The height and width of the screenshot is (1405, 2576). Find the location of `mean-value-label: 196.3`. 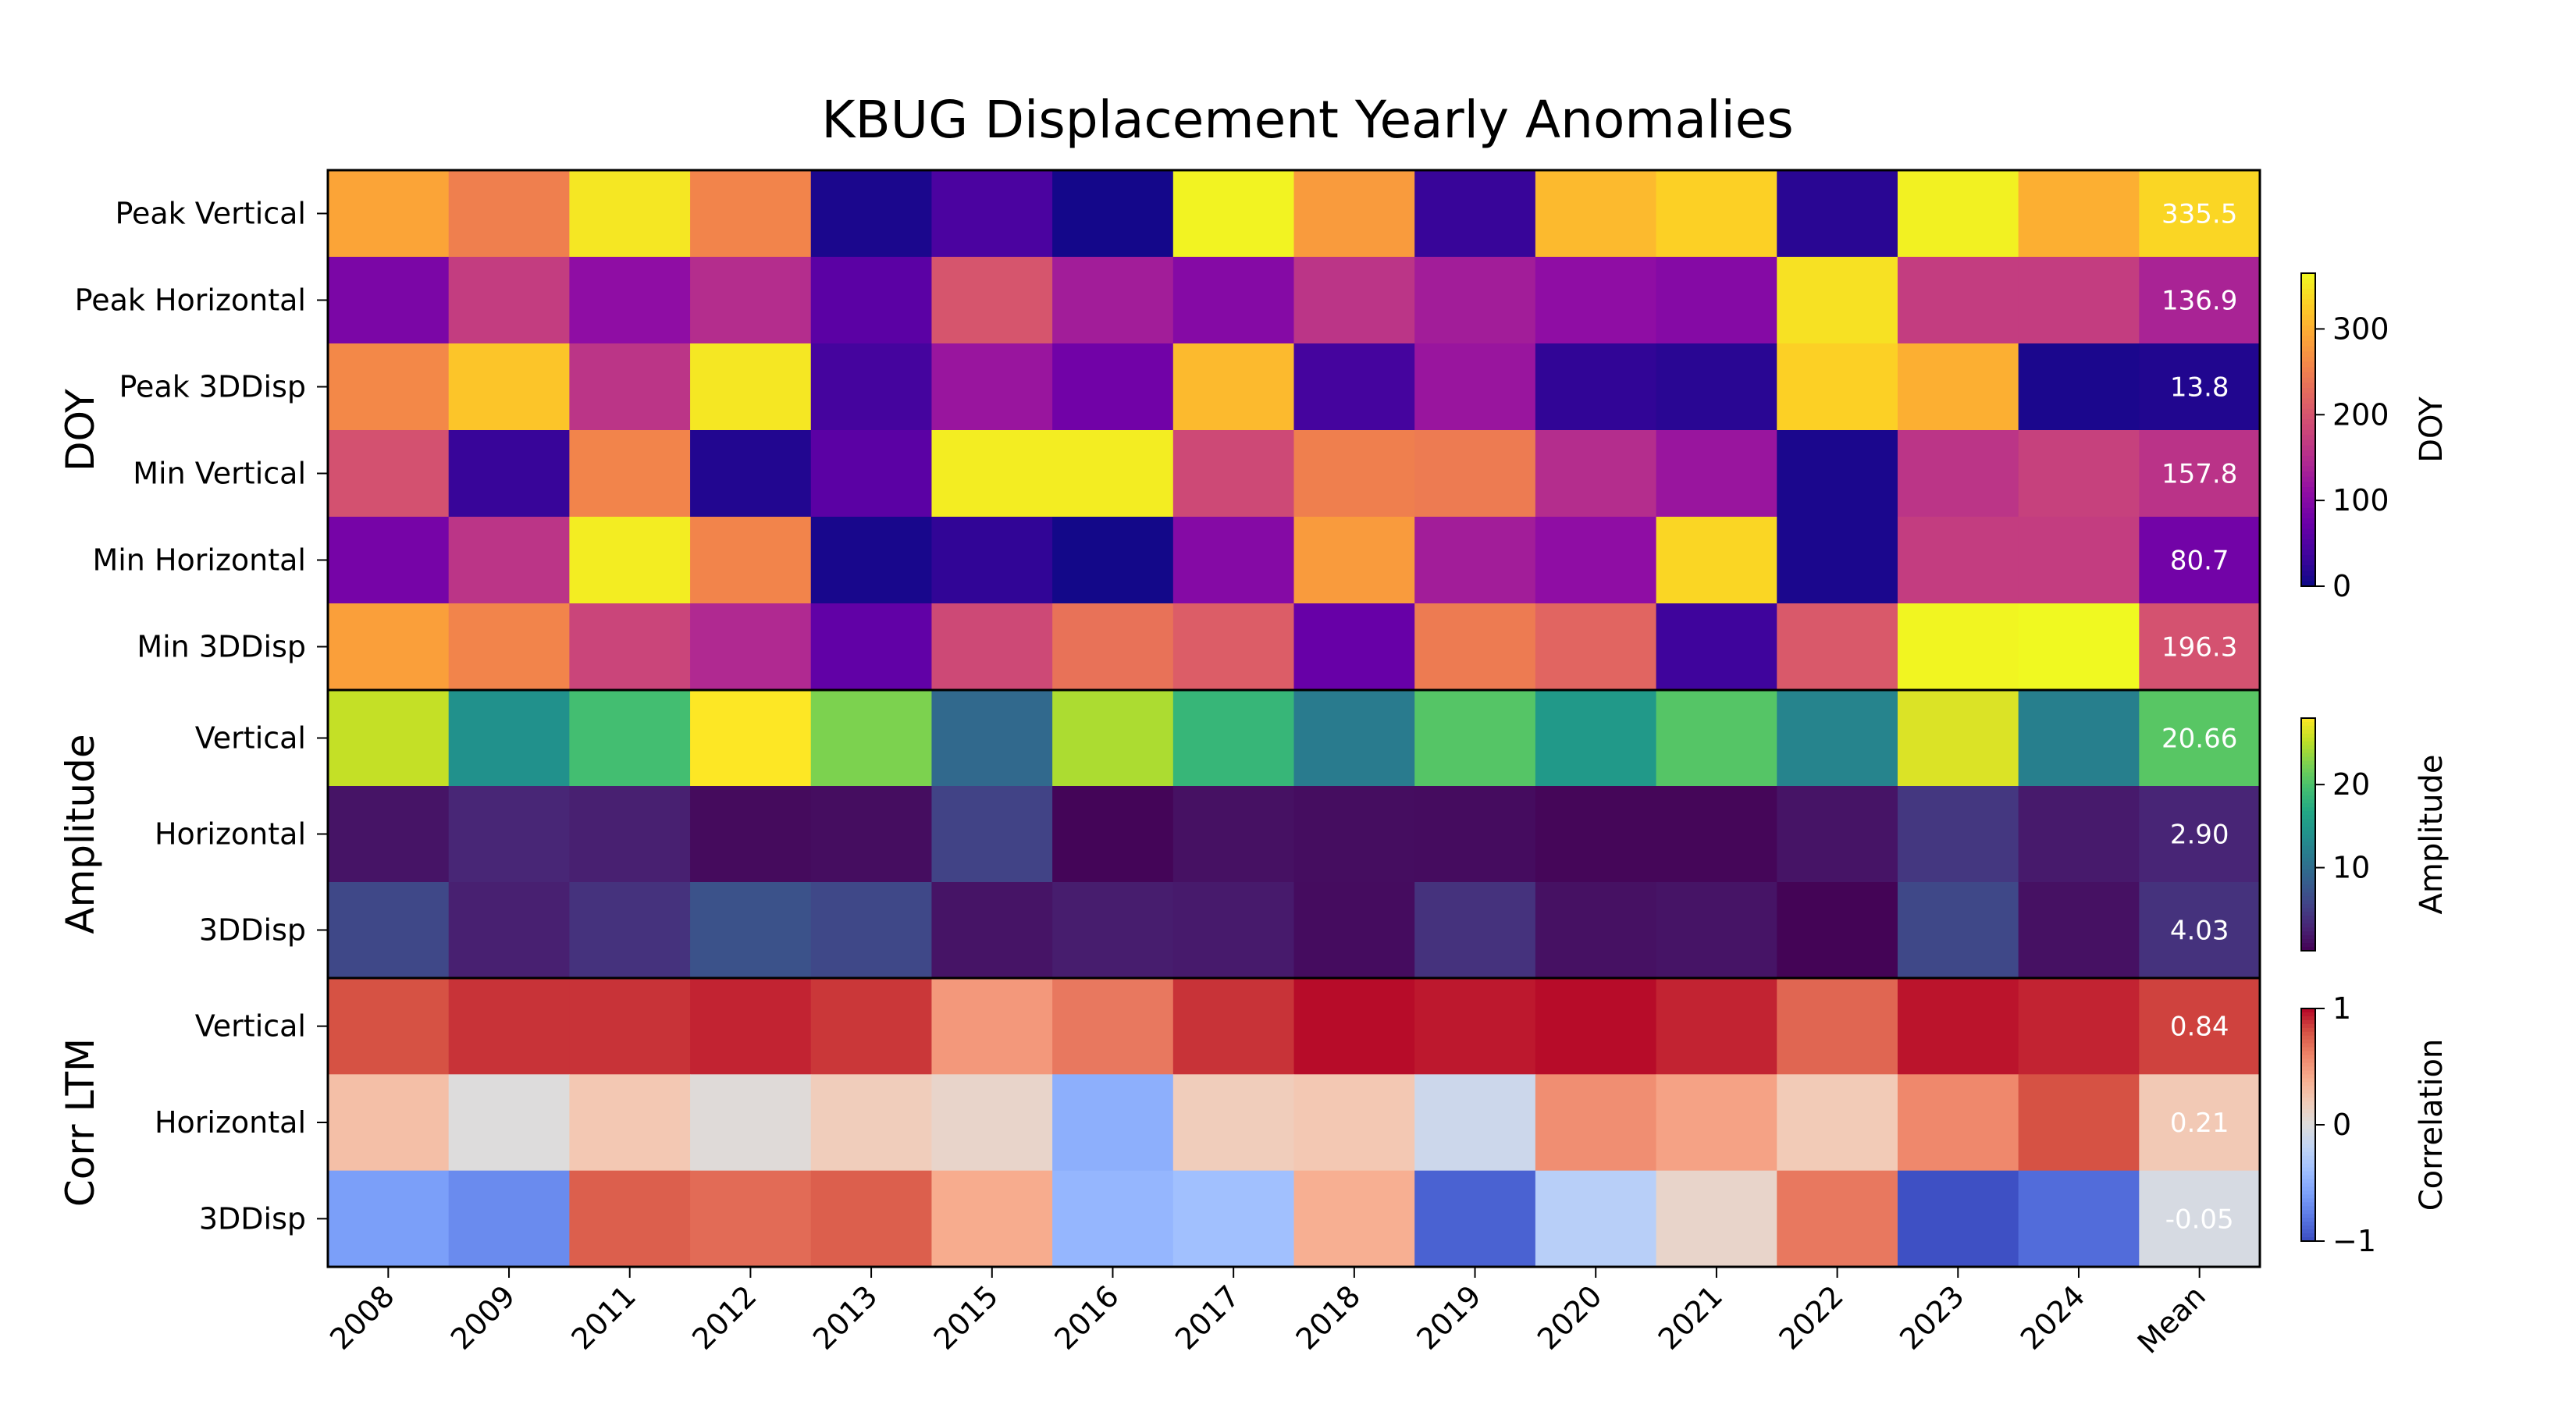

mean-value-label: 196.3 is located at coordinates (2199, 647).